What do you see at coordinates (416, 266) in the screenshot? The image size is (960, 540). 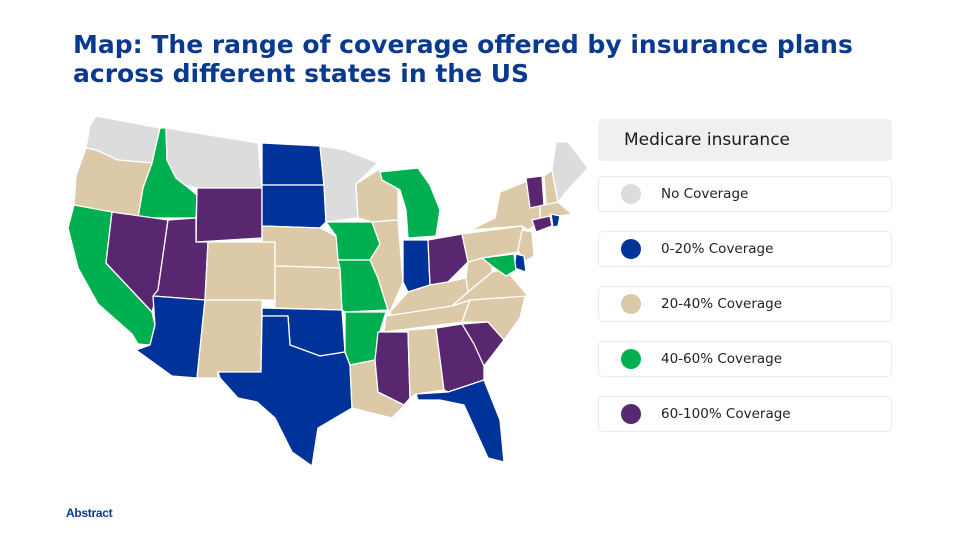 I see `state-IN` at bounding box center [416, 266].